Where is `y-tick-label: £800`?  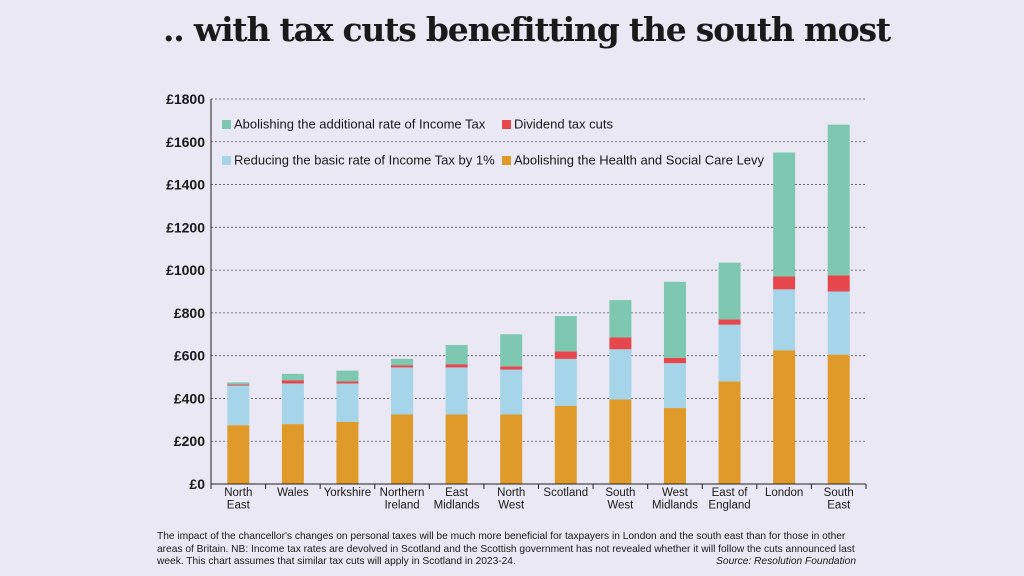
y-tick-label: £800 is located at coordinates (189, 313).